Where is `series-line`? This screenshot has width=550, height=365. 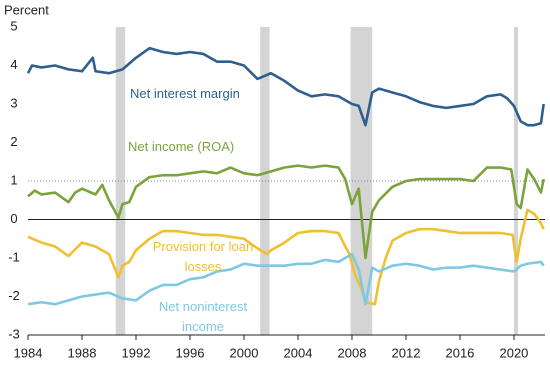
series-line is located at coordinates (286, 279).